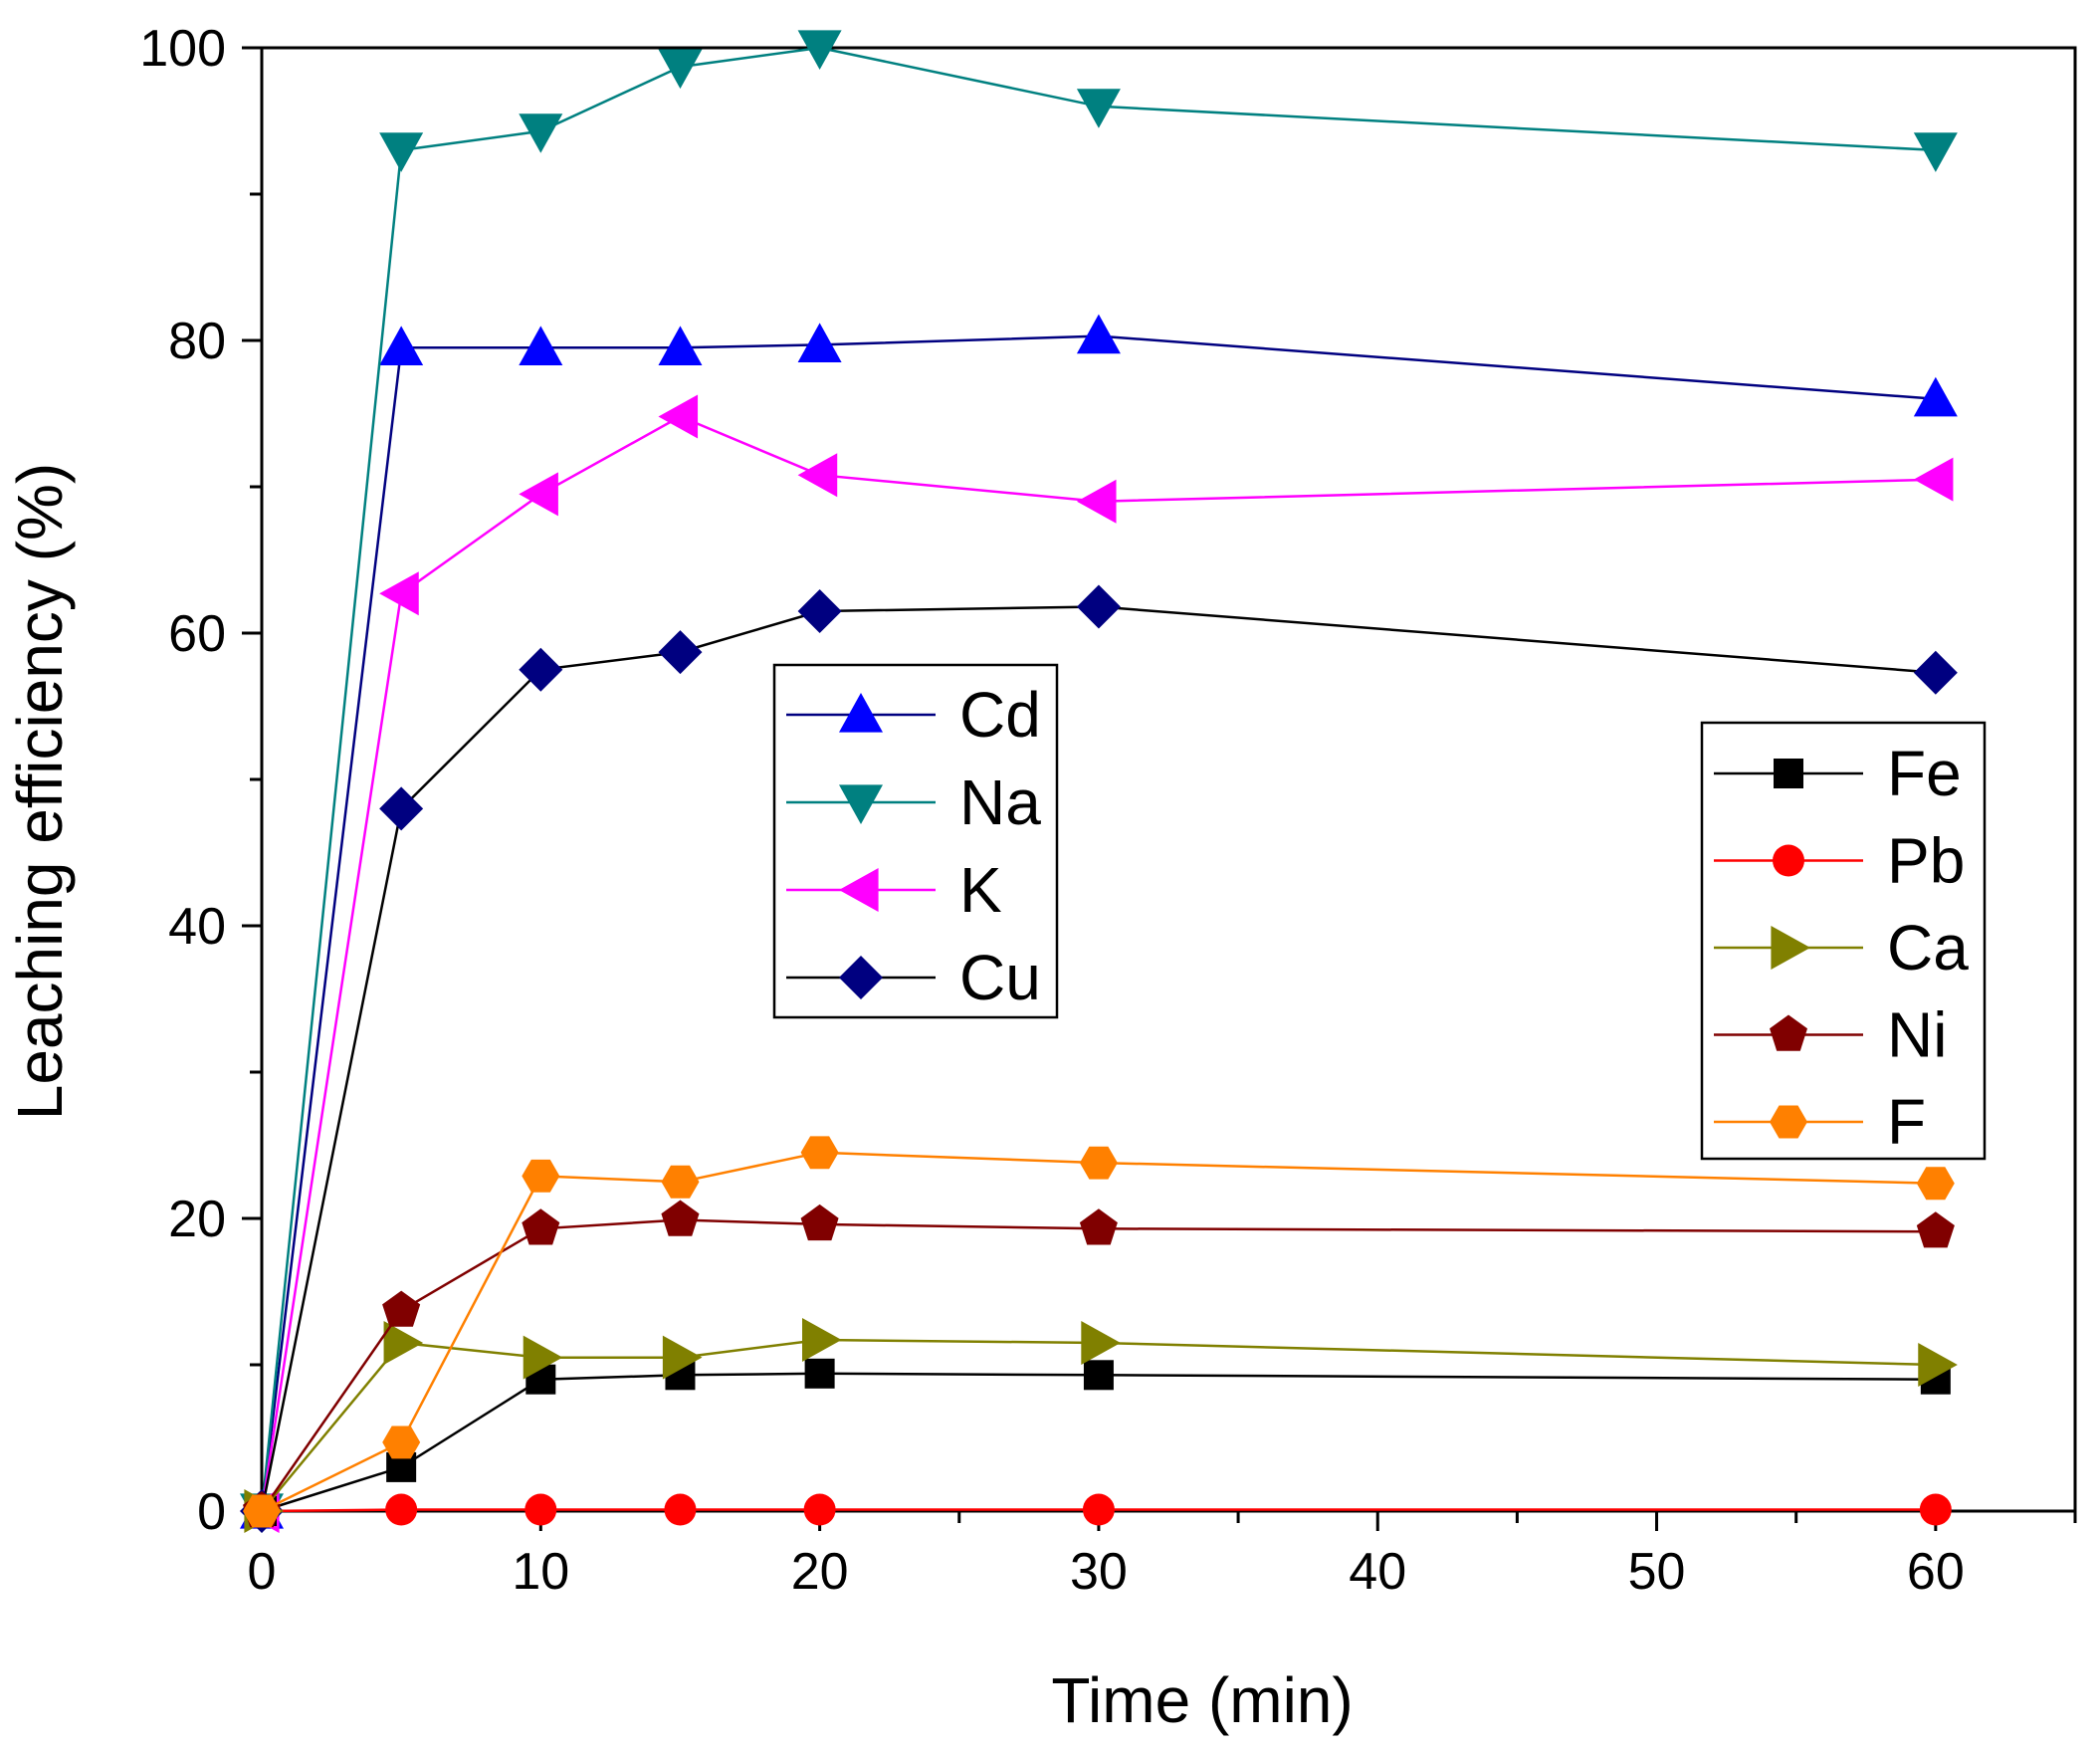 This screenshot has height=1752, width=2100. Describe the element at coordinates (540, 1572) in the screenshot. I see `x-tick-label: 10` at that location.